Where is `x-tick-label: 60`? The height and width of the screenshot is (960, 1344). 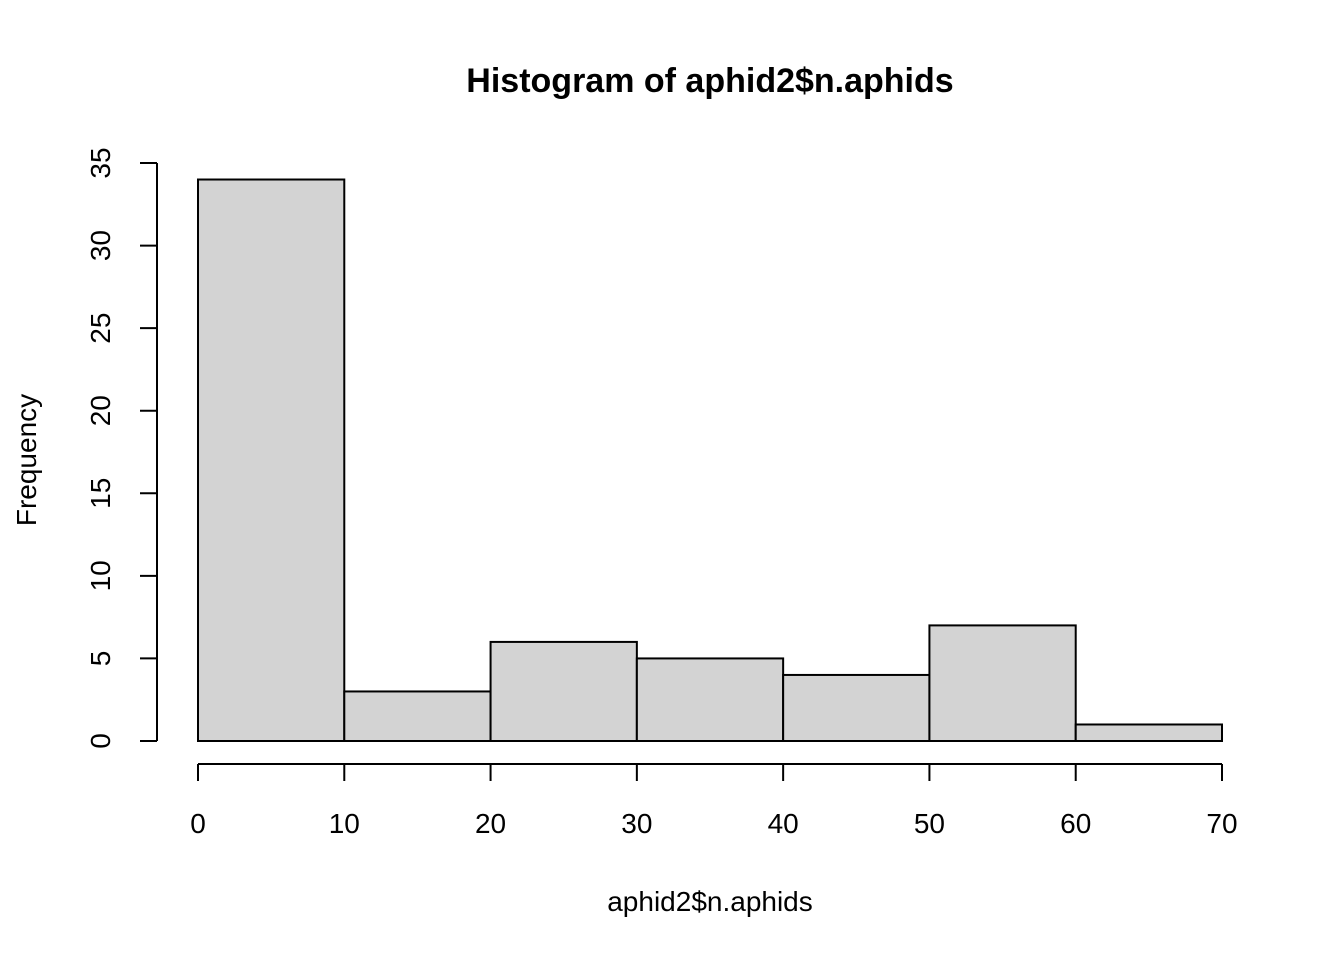 x-tick-label: 60 is located at coordinates (1075, 823).